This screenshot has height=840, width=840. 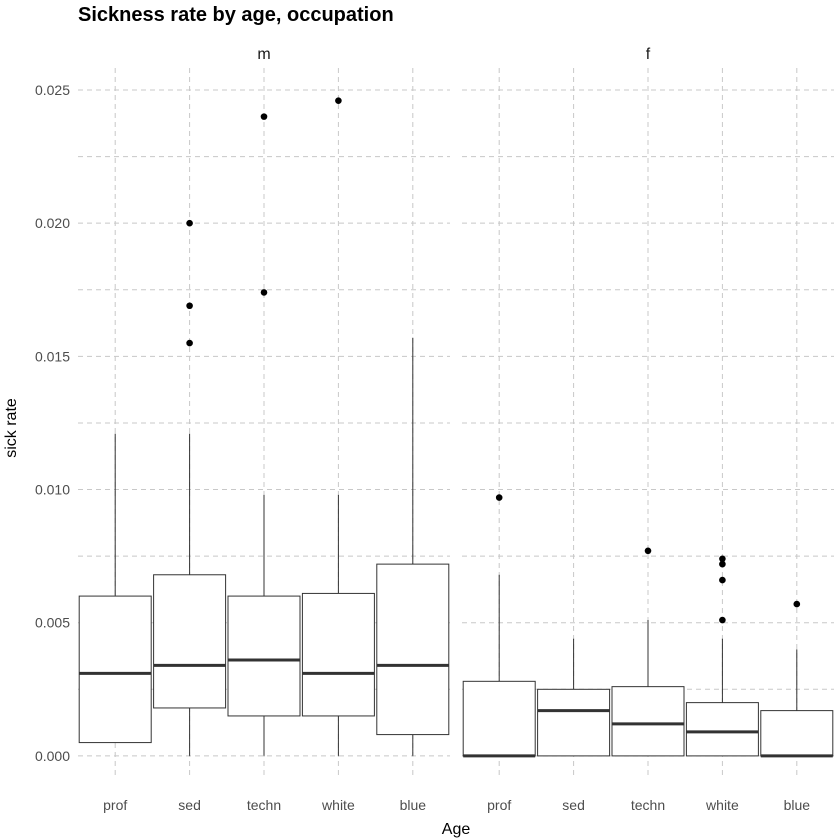 I want to click on box-f-sed, so click(x=574, y=697).